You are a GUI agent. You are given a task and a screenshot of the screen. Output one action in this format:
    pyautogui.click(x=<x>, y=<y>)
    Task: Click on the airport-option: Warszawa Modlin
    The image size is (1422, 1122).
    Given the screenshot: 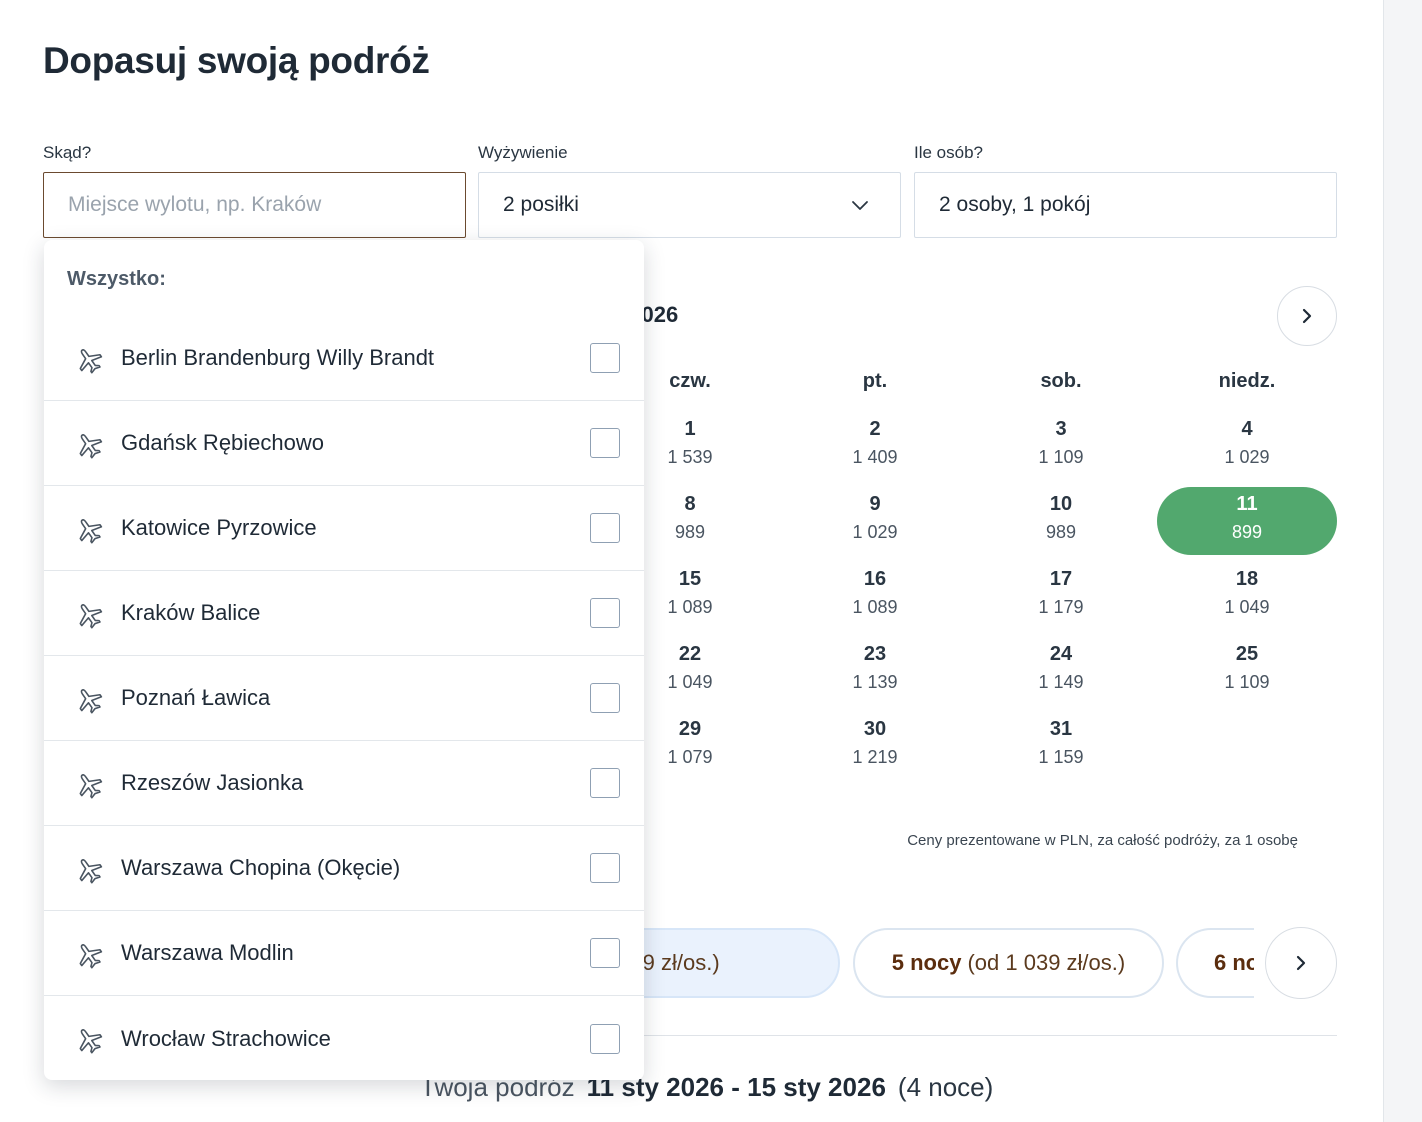 What is the action you would take?
    pyautogui.click(x=344, y=953)
    